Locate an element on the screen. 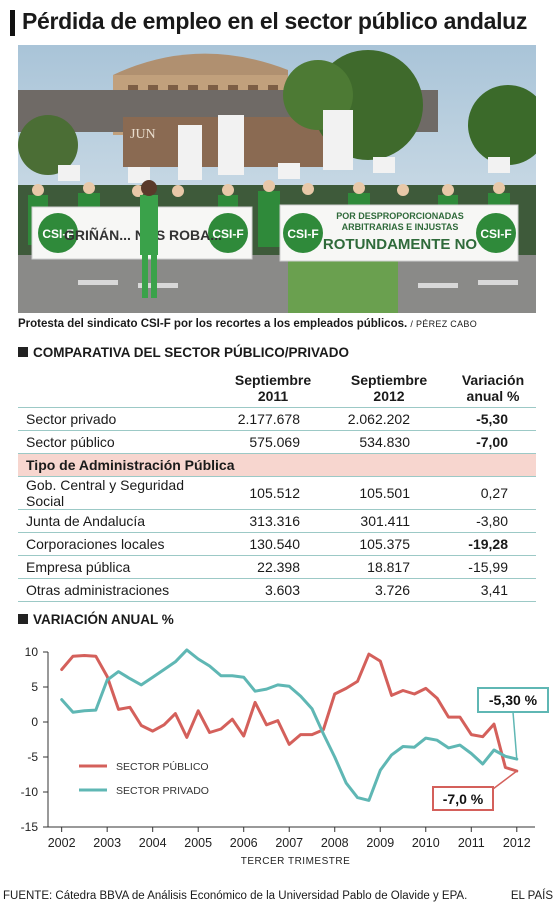  banner-logo-left: CSI-F is located at coordinates (57, 234).